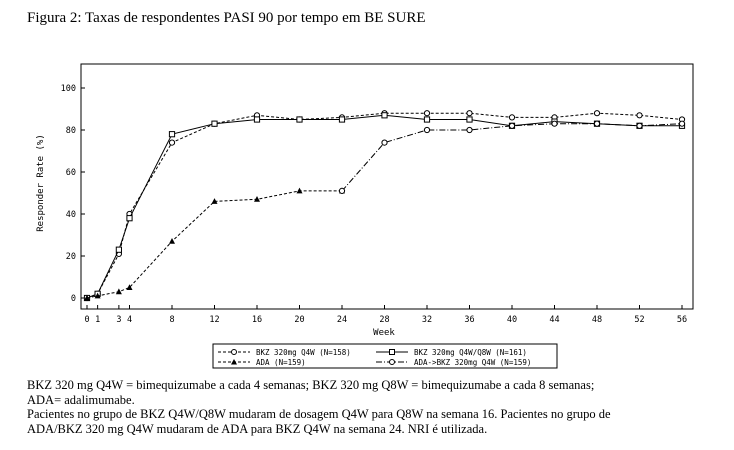 The image size is (734, 450). Describe the element at coordinates (68, 89) in the screenshot. I see `y-tick-label: 100` at that location.